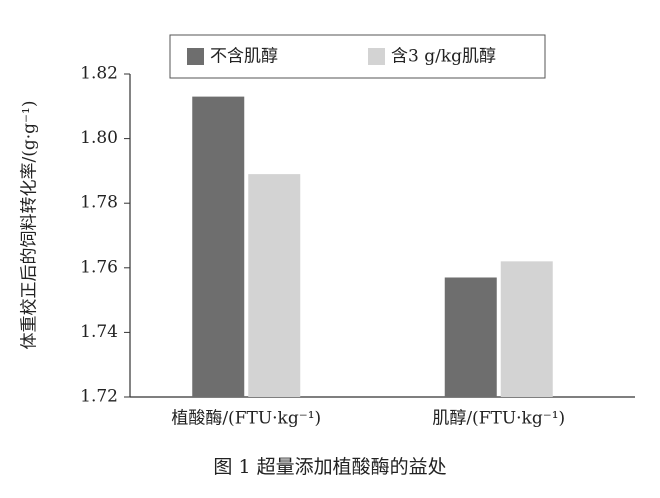 The image size is (660, 498). Describe the element at coordinates (99, 267) in the screenshot. I see `y-tick-label: 1.76` at that location.